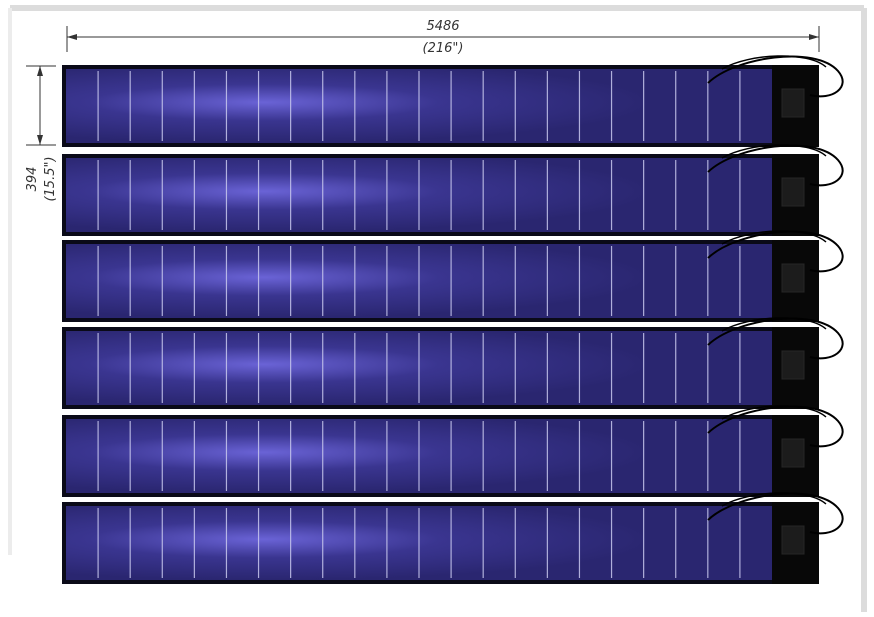  Describe the element at coordinates (50, 178) in the screenshot. I see `height-in-label: (15.5")` at that location.